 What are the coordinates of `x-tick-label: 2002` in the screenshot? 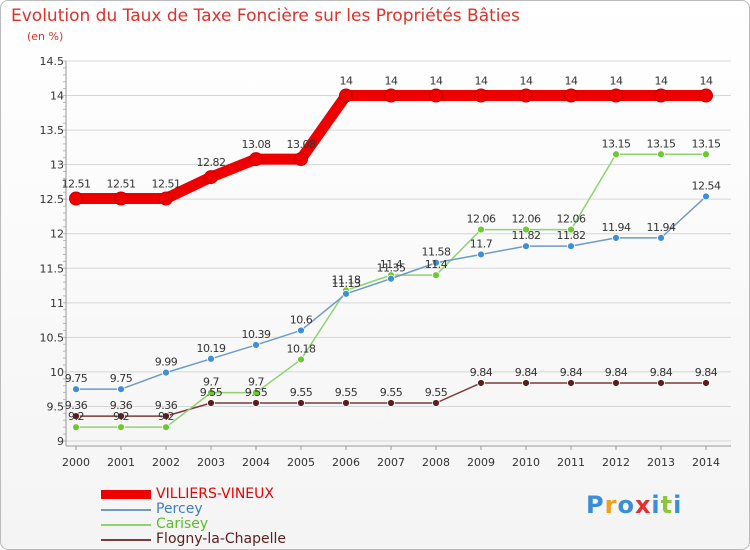 It's located at (166, 462).